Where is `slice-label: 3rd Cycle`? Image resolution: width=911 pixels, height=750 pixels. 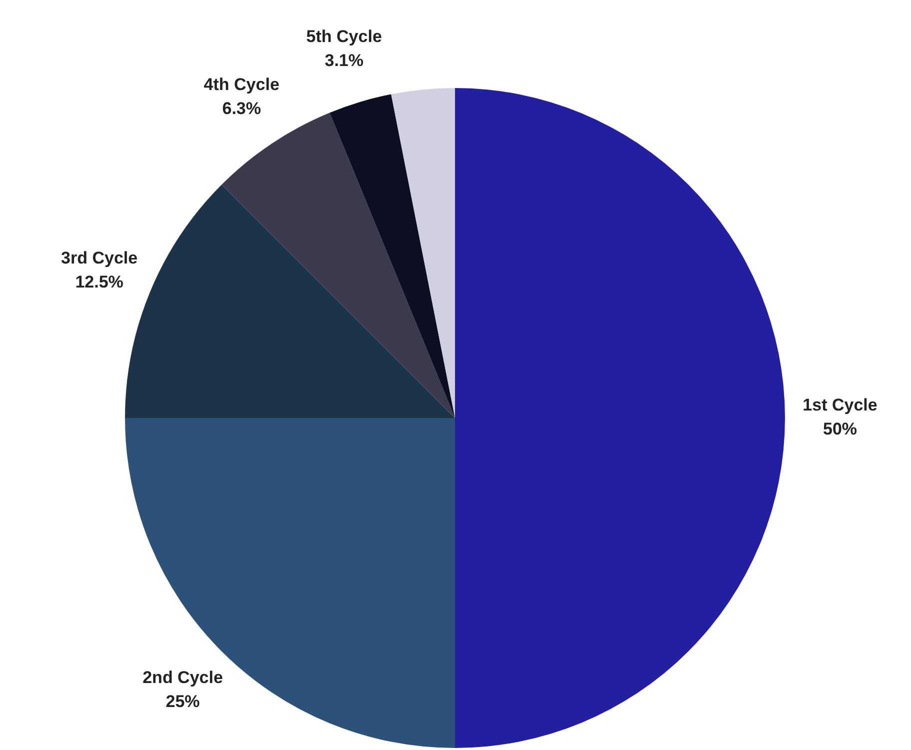 slice-label: 3rd Cycle is located at coordinates (99, 258).